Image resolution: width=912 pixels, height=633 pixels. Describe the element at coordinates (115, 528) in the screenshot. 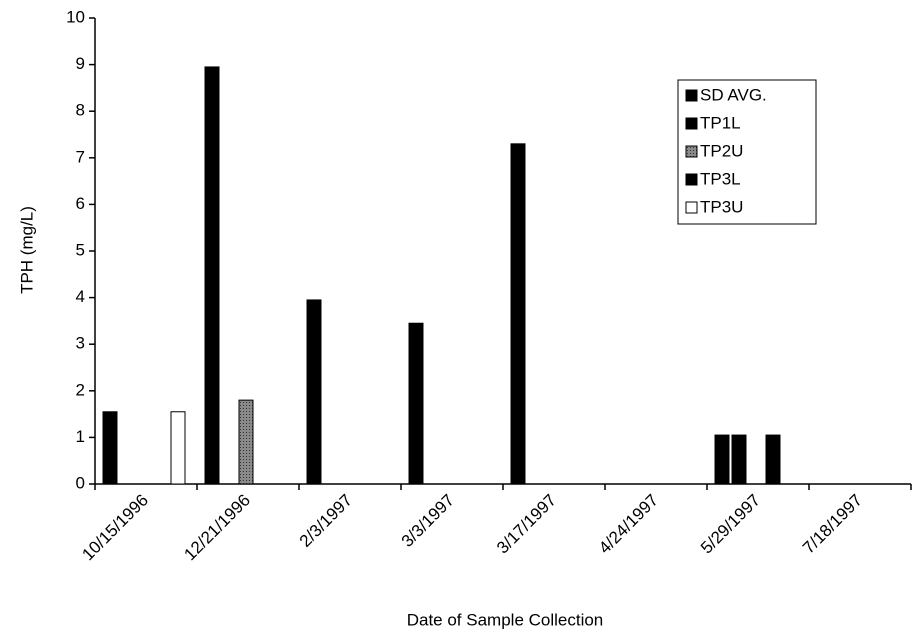

I see `x-tick-label: 10/15/1996` at that location.